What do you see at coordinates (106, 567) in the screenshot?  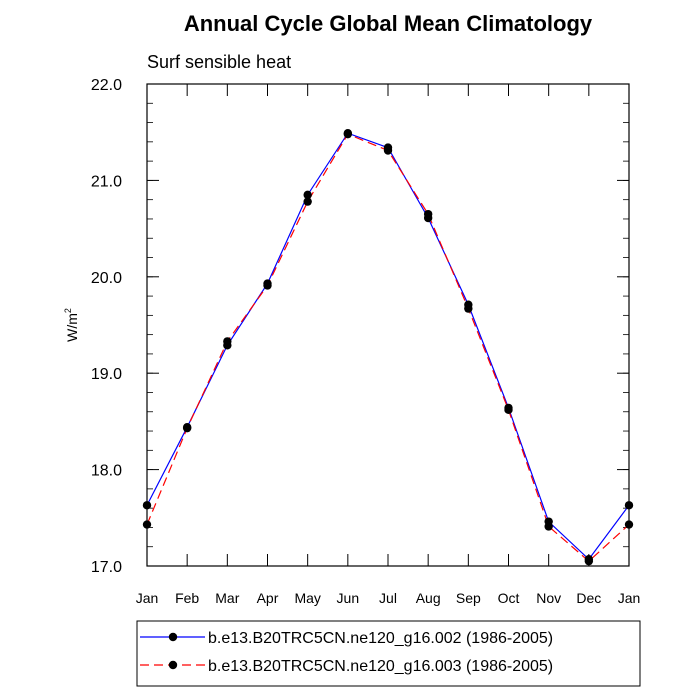 I see `y-tick-label: 17.0` at bounding box center [106, 567].